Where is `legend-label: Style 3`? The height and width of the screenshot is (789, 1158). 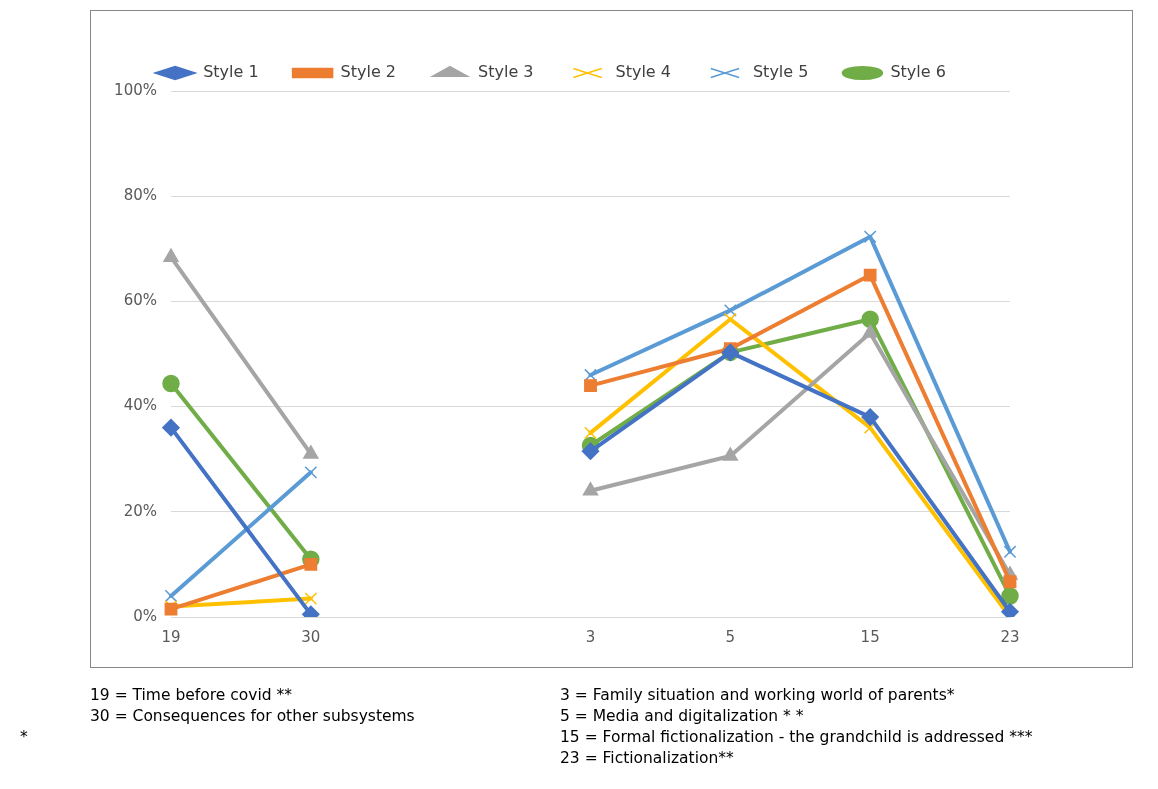
legend-label: Style 3 is located at coordinates (506, 72).